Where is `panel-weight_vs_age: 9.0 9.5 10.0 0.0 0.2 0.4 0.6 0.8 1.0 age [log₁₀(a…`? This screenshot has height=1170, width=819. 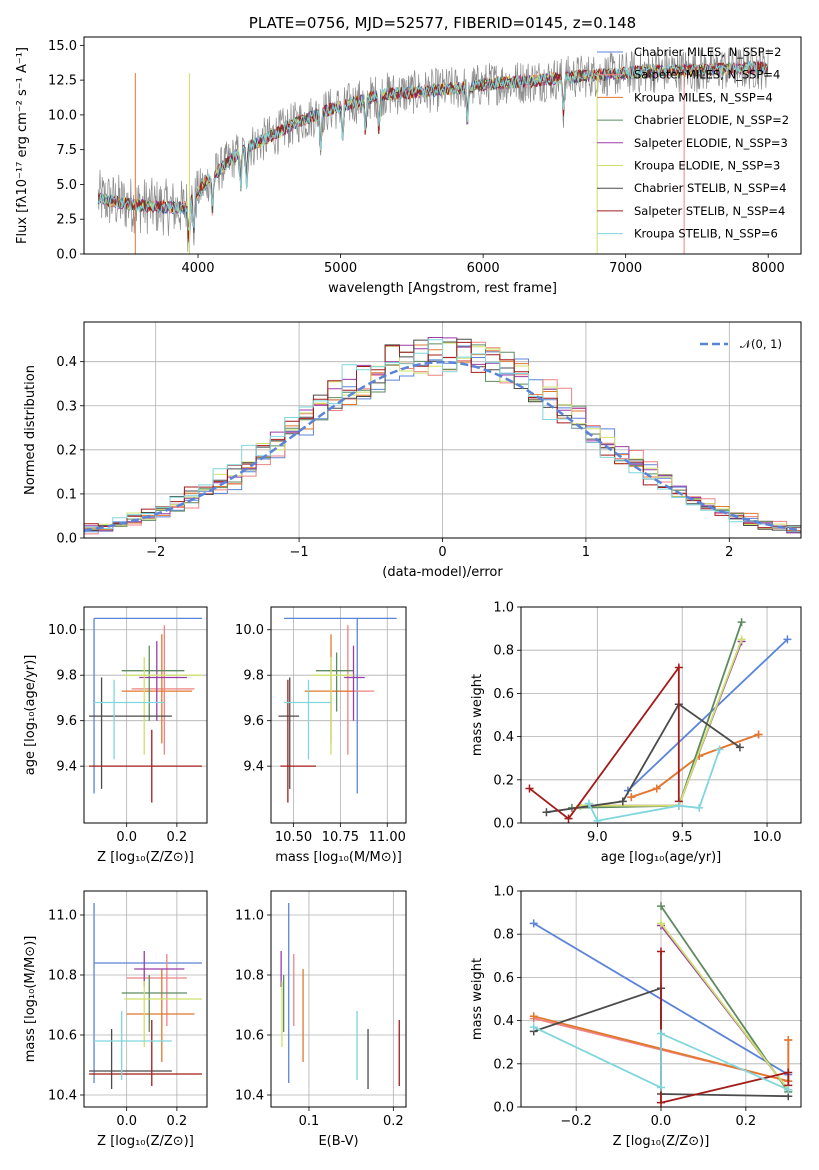 panel-weight_vs_age: 9.0 9.5 10.0 0.0 0.2 0.4 0.6 0.8 1.0 age [log₁₀(a… is located at coordinates (636, 733).